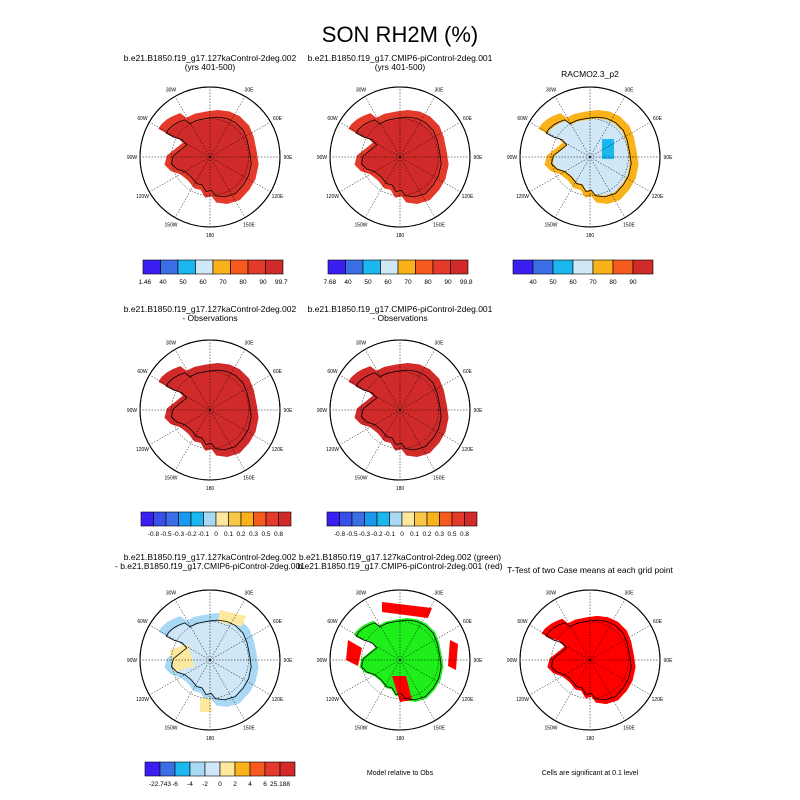  I want to click on colorbar-tick-label: -0.8, so click(340, 534).